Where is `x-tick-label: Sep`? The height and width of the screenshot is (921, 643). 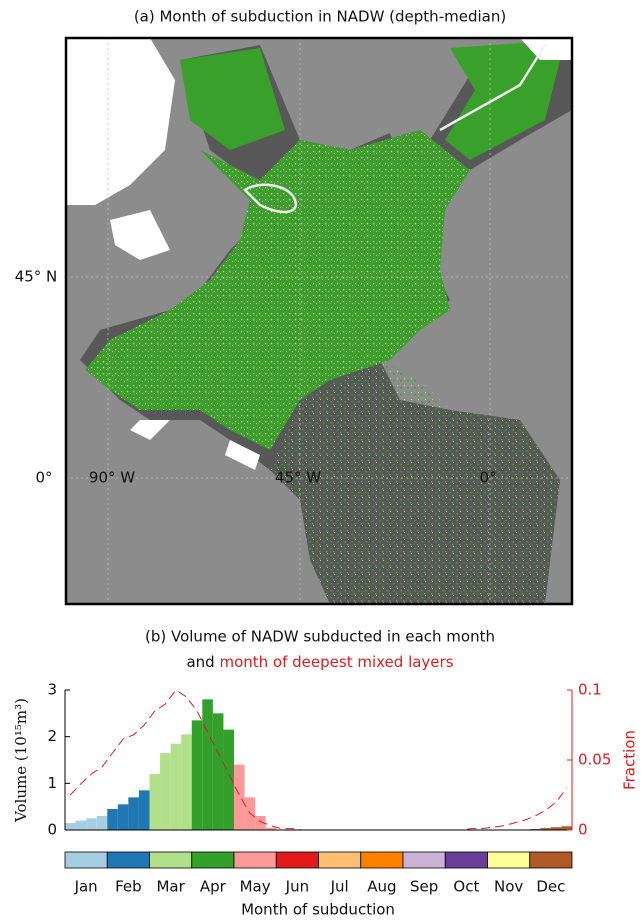
x-tick-label: Sep is located at coordinates (424, 887).